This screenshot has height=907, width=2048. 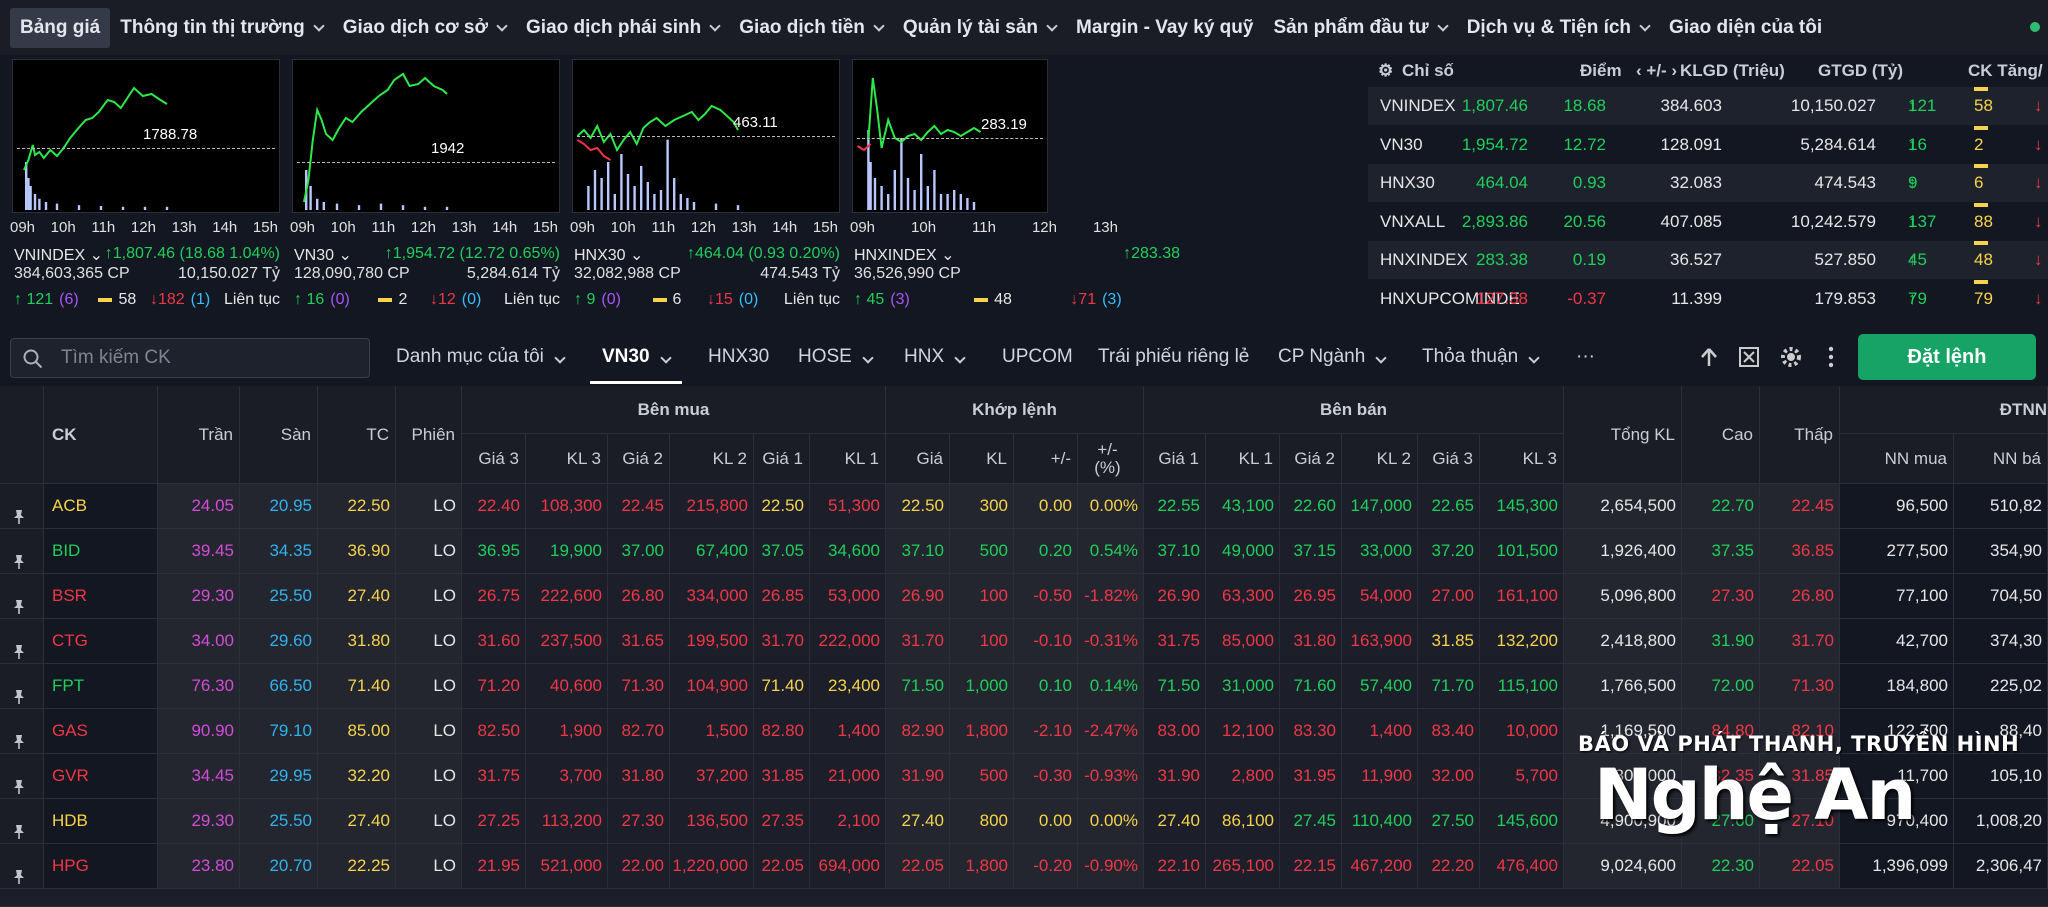 I want to click on sub-buy-1: KL 3, so click(x=567, y=459).